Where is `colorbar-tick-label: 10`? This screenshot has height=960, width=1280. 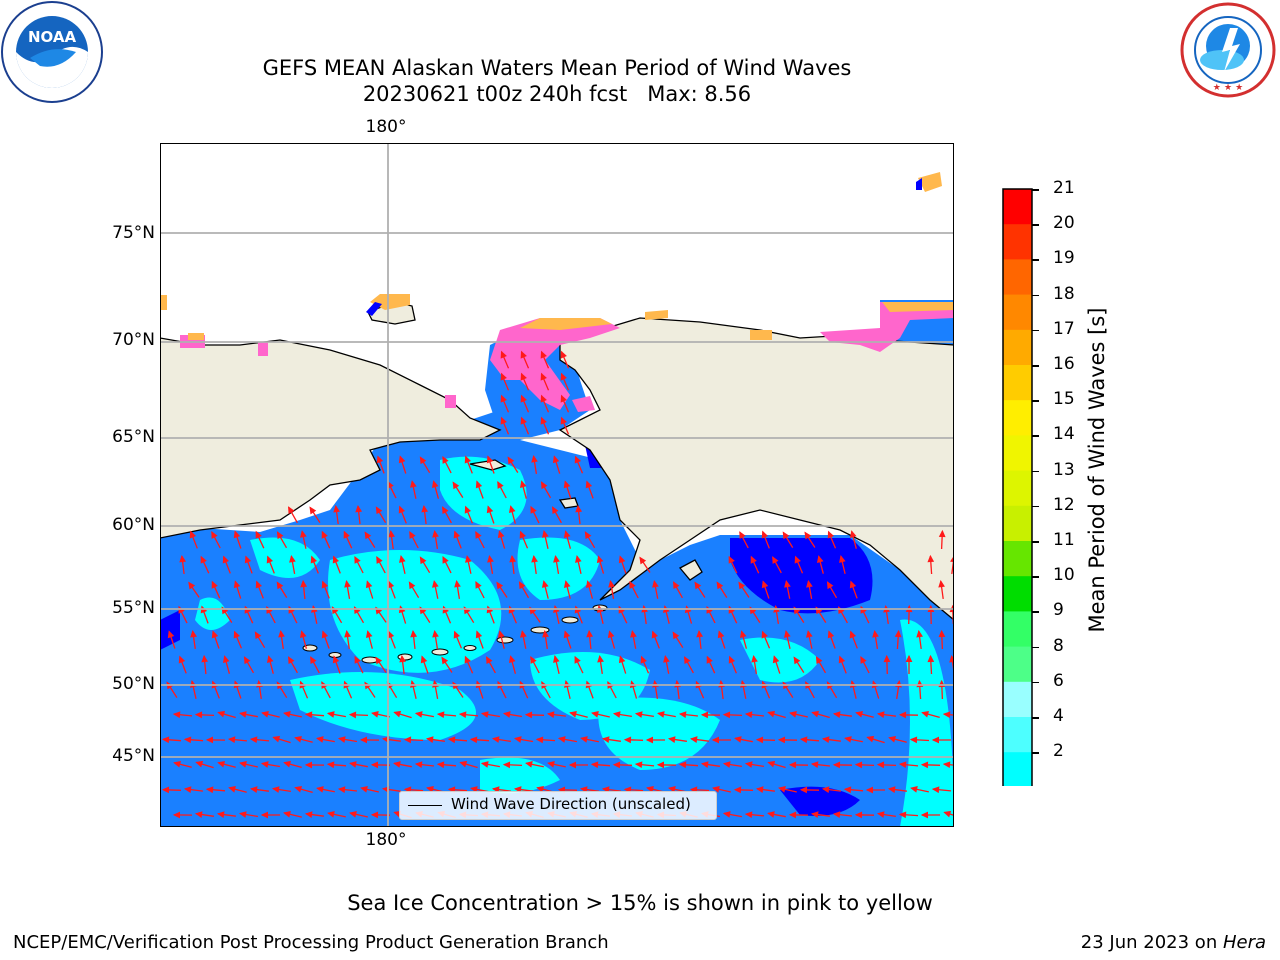 colorbar-tick-label: 10 is located at coordinates (1064, 575).